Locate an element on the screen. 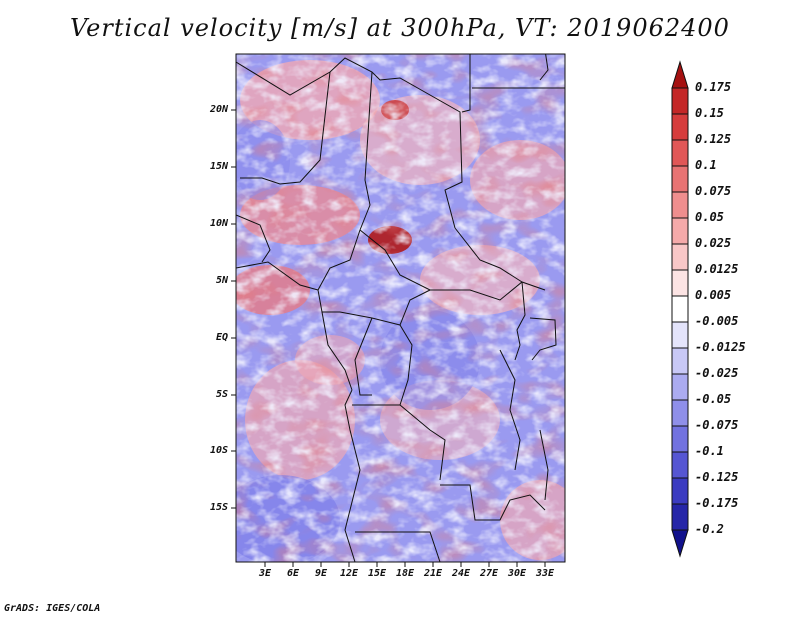  colorbar-label: 0.1 is located at coordinates (706, 165).